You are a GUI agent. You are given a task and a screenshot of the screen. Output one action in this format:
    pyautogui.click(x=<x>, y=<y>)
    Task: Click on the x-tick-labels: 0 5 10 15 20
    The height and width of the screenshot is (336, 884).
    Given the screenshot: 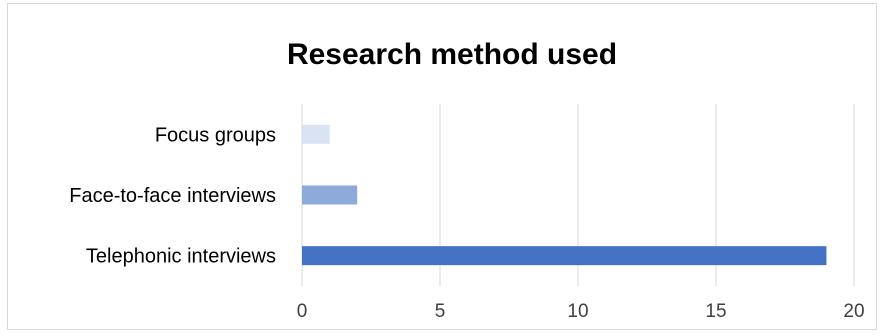 What is the action you would take?
    pyautogui.click(x=581, y=311)
    